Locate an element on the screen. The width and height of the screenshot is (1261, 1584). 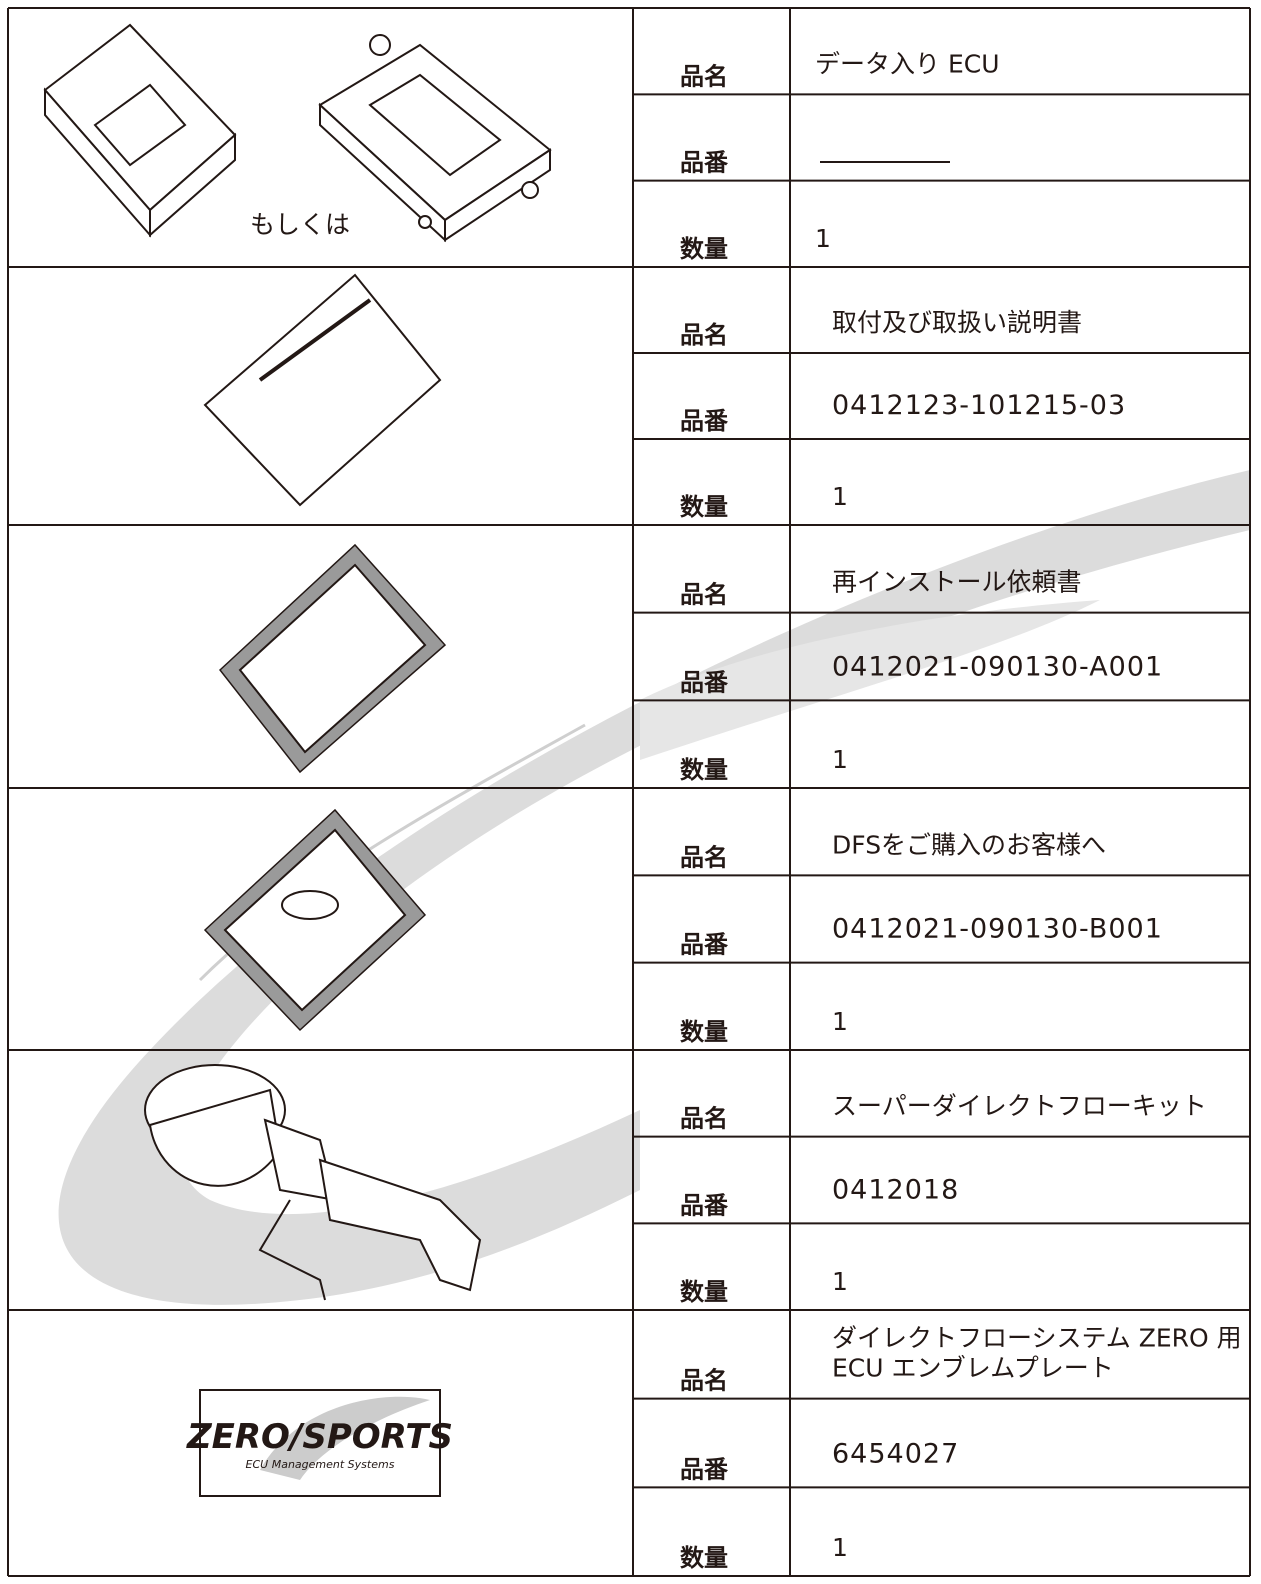
item-name: 取付及び取扱い説明書 is located at coordinates (957, 322).